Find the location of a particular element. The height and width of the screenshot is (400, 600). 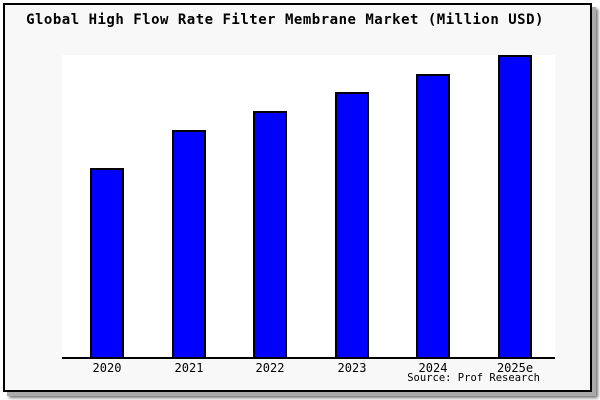

x-tick-label-2022: 2022 is located at coordinates (270, 368).